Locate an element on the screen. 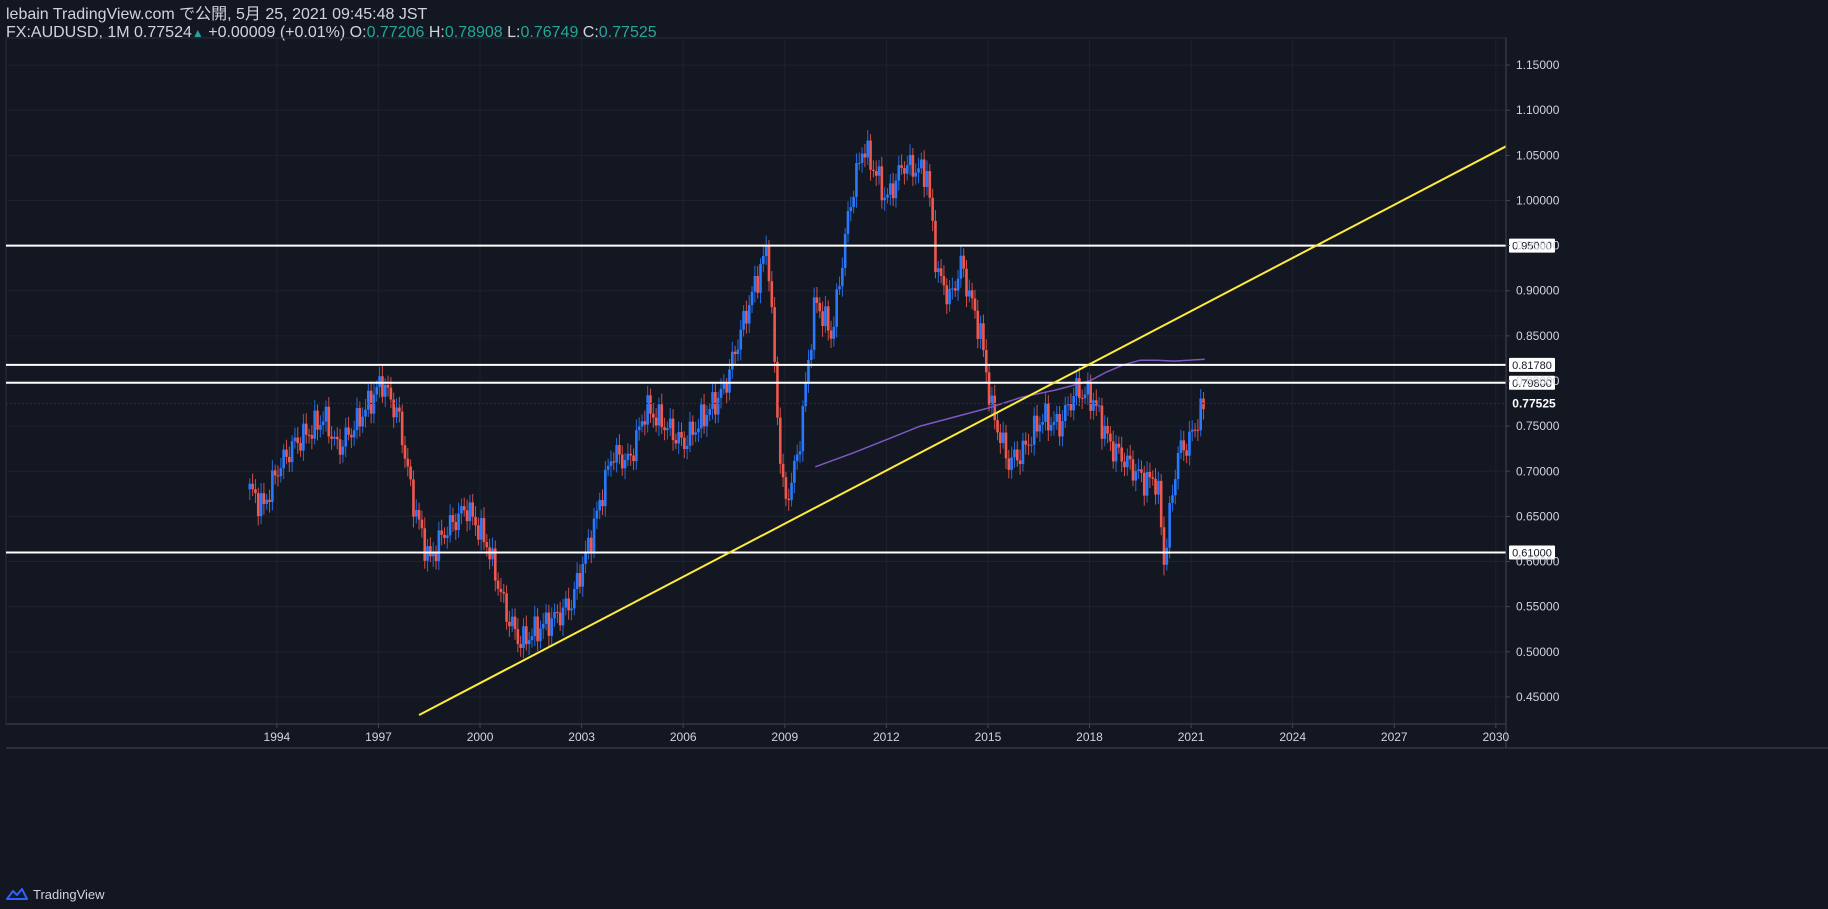  level-price-label: 0.79800 is located at coordinates (1532, 384).